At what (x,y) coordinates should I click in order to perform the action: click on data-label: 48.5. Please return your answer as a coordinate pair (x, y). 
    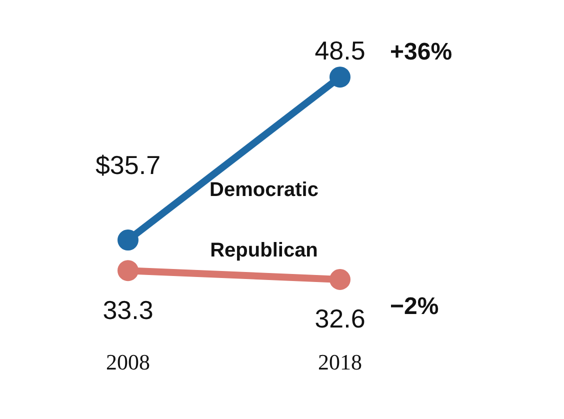
    Looking at the image, I should click on (340, 50).